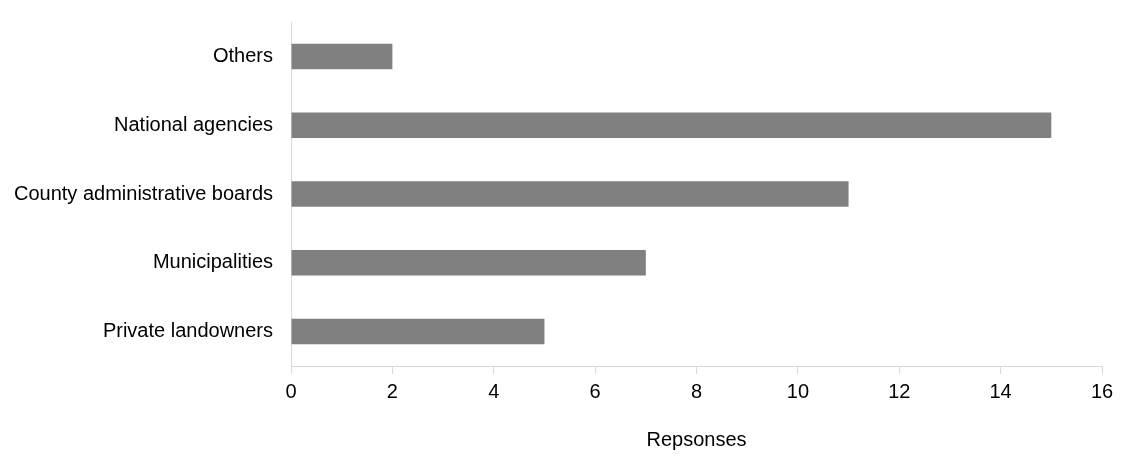  I want to click on y-tick-label: Private landowners, so click(188, 330).